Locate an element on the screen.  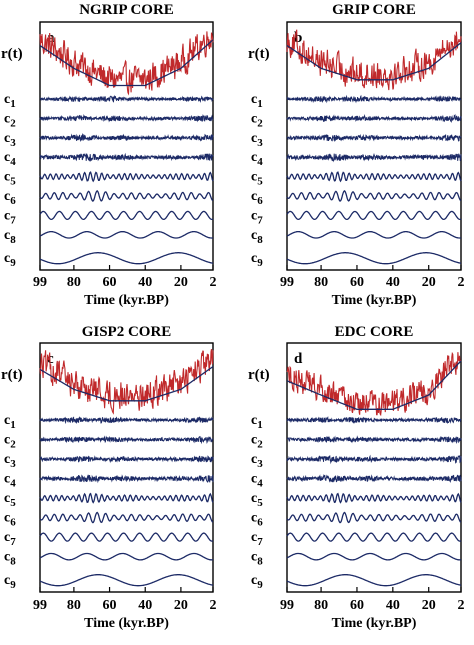
component-index: 4 is located at coordinates (13, 162).